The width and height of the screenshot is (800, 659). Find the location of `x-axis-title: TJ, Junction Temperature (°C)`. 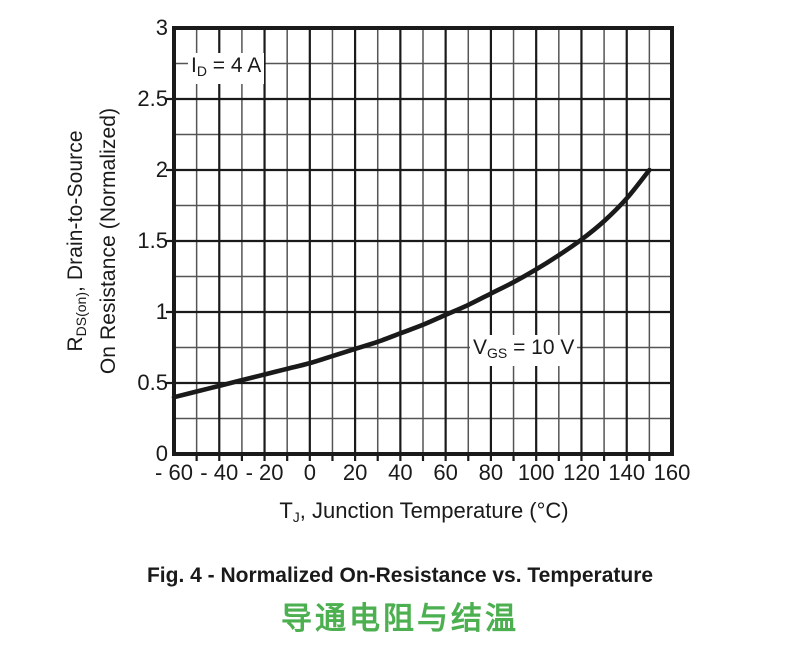

x-axis-title: TJ, Junction Temperature (°C) is located at coordinates (400, 514).